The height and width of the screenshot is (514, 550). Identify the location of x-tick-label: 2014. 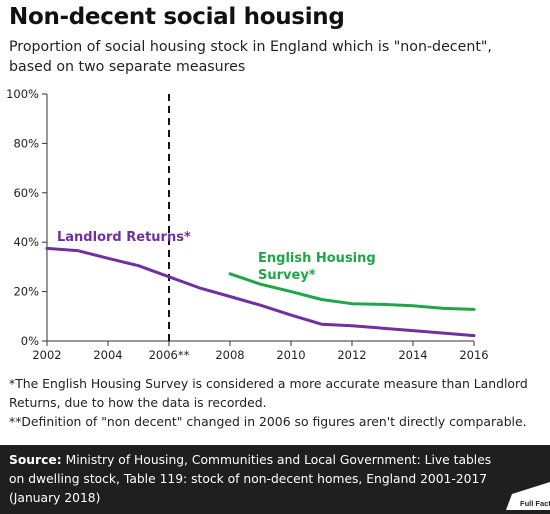
(412, 355).